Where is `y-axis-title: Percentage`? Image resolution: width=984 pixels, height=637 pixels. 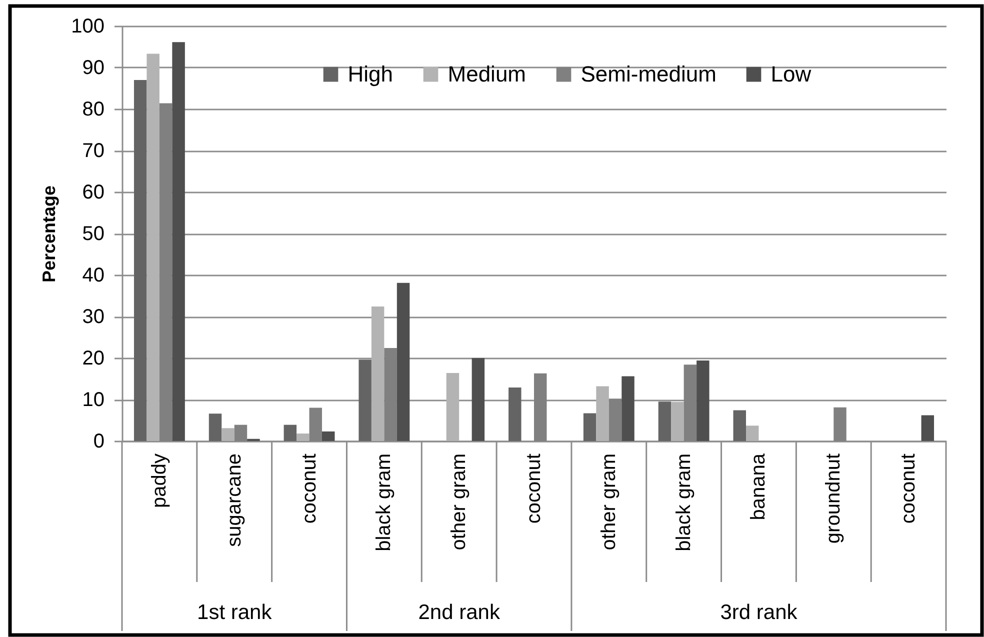
y-axis-title: Percentage is located at coordinates (49, 234).